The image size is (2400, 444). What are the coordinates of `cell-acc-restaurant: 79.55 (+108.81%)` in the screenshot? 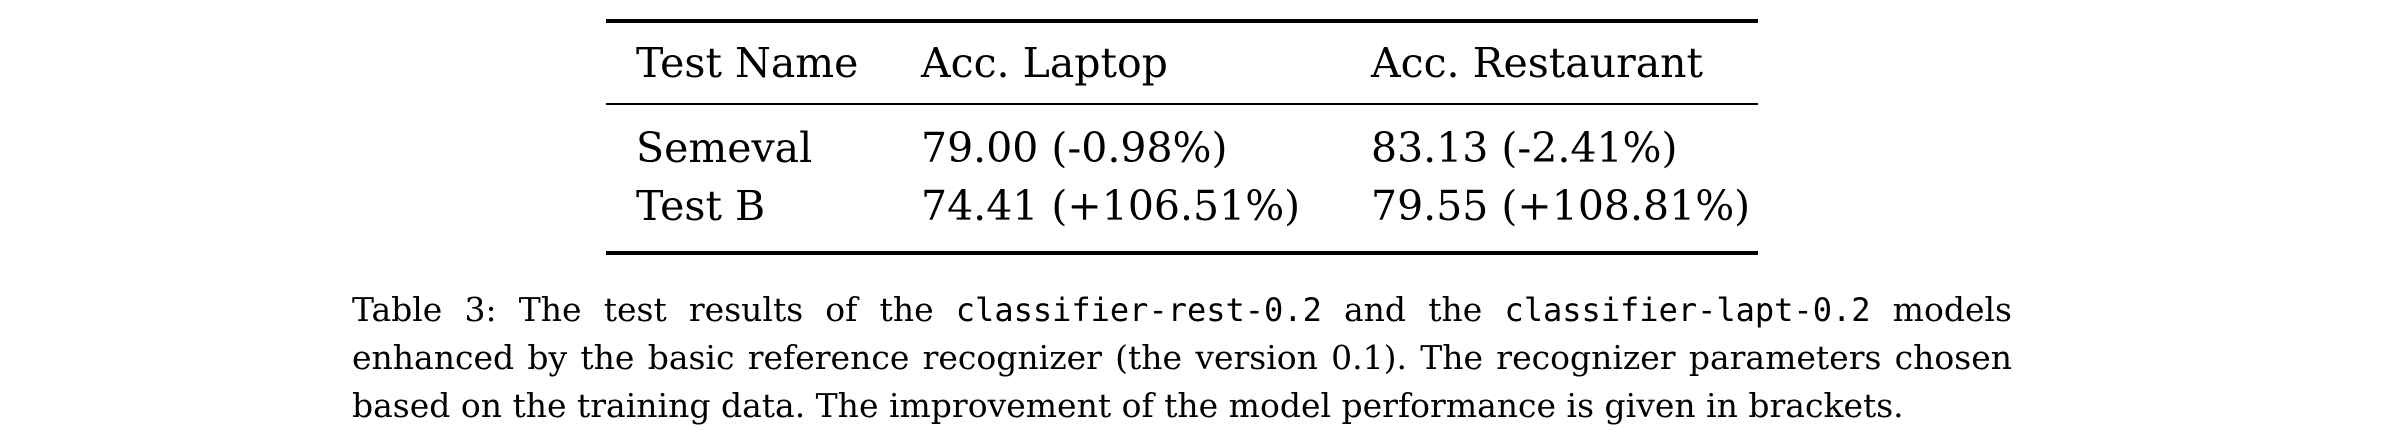 It's located at (1561, 206).